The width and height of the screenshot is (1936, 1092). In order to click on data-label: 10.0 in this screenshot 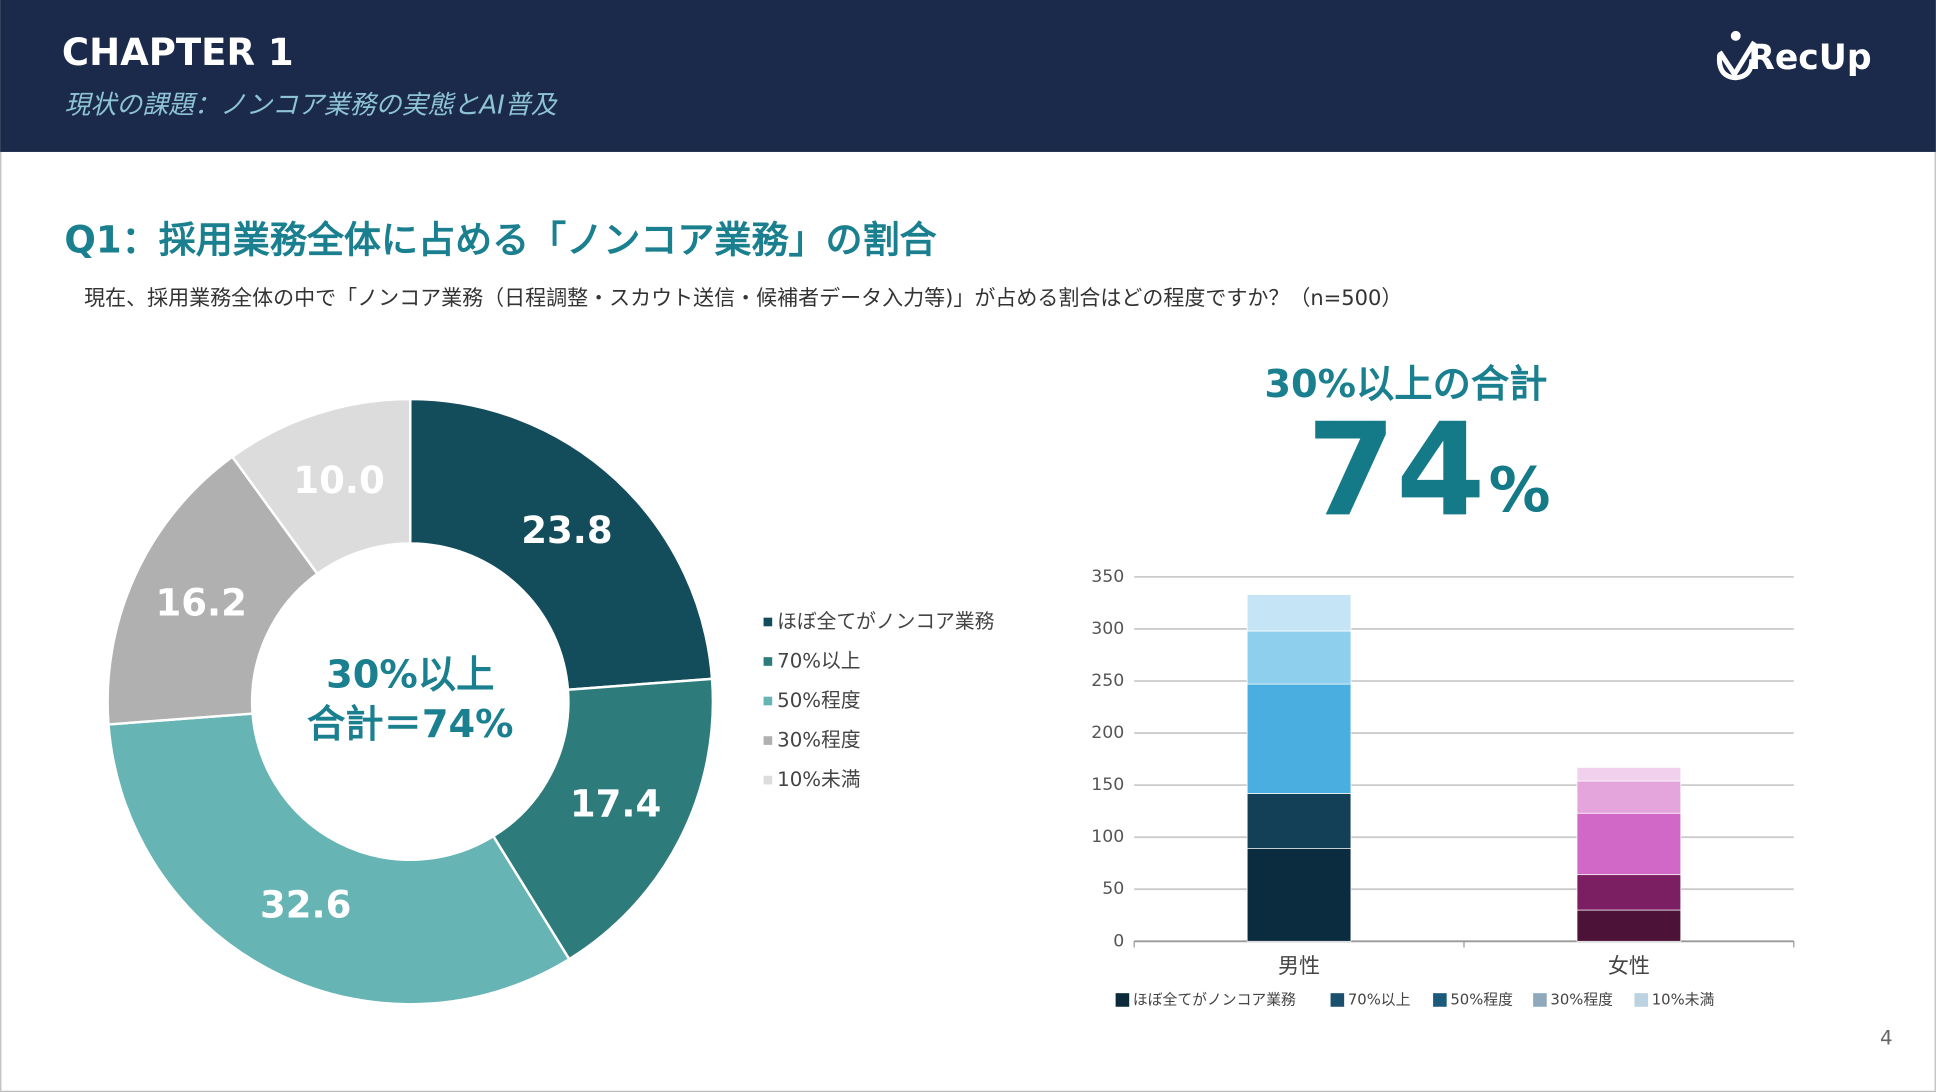, I will do `click(338, 480)`.